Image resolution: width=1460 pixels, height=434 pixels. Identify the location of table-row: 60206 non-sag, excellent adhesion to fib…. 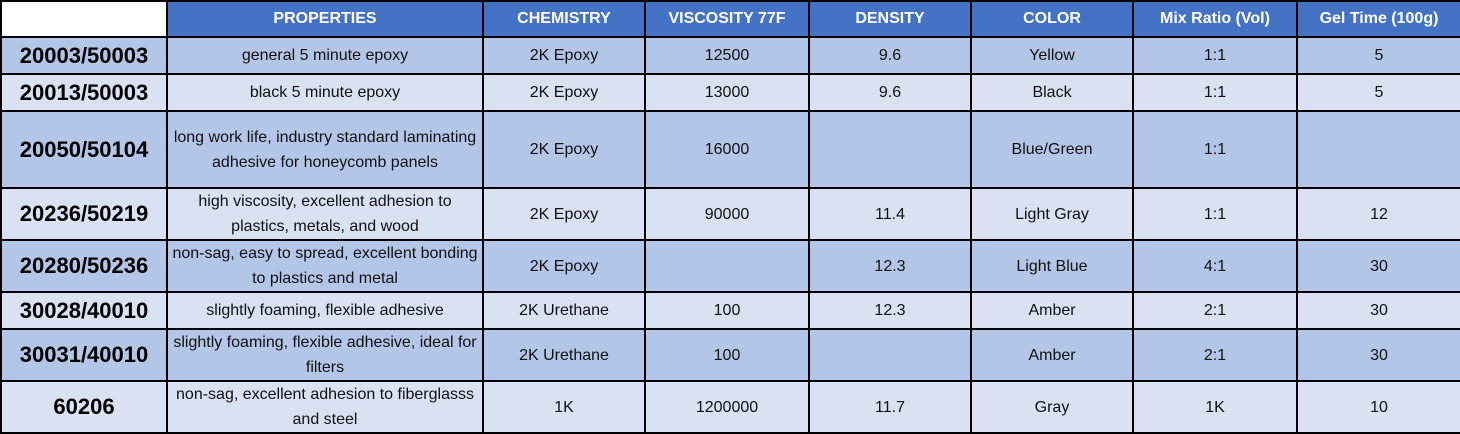
(730, 407).